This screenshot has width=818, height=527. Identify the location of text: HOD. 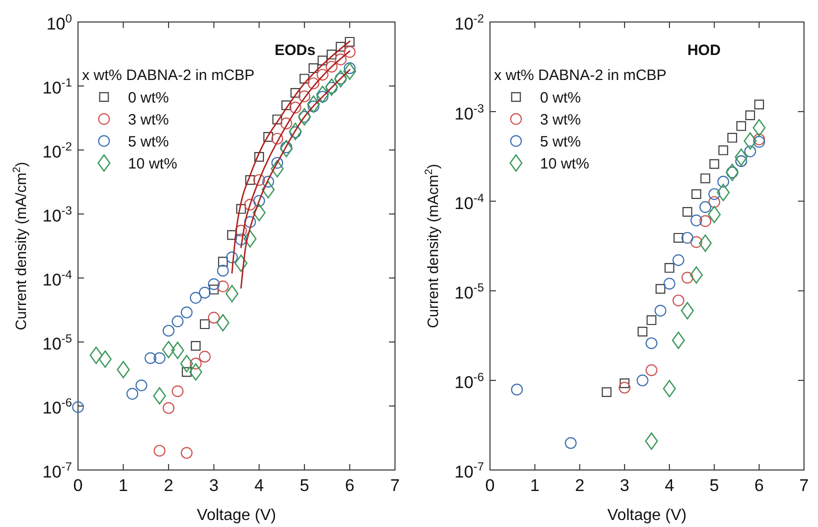
(704, 50).